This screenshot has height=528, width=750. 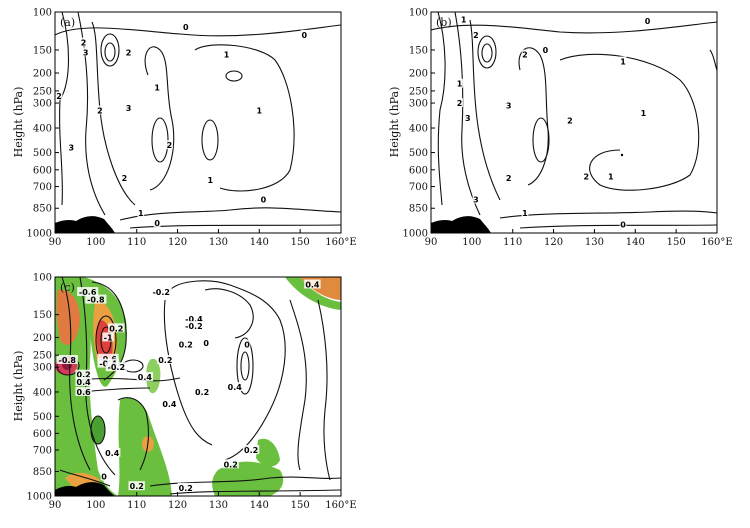 What do you see at coordinates (194, 319) in the screenshot?
I see `contour-label: -0.4` at bounding box center [194, 319].